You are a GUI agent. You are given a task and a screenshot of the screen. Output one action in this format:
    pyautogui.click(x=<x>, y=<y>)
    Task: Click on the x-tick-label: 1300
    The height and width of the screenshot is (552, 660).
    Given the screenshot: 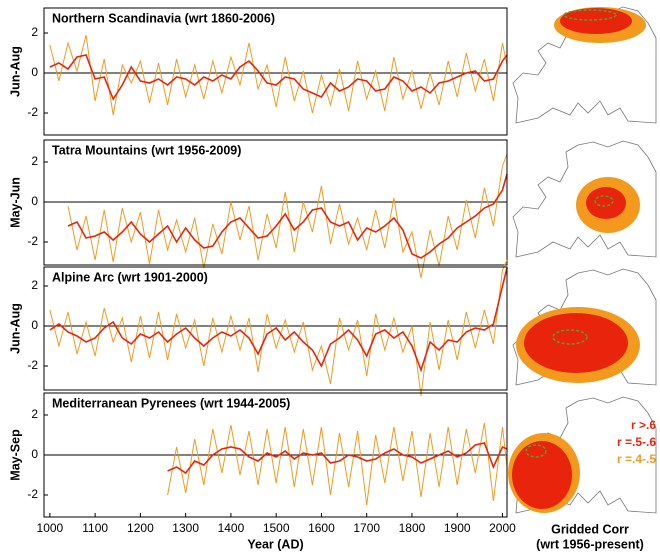 What is the action you would take?
    pyautogui.click(x=185, y=528)
    